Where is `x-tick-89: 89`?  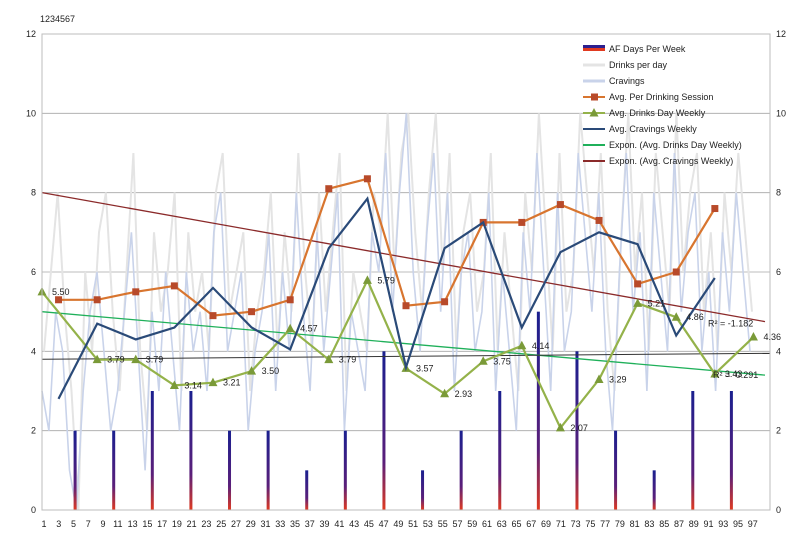 x-tick-89: 89 is located at coordinates (694, 524).